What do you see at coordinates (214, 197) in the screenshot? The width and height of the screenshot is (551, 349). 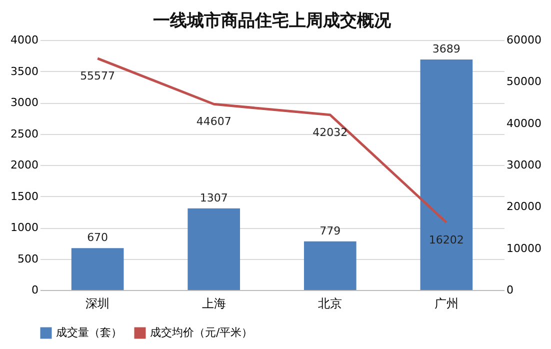 I see `data-label: 1307` at bounding box center [214, 197].